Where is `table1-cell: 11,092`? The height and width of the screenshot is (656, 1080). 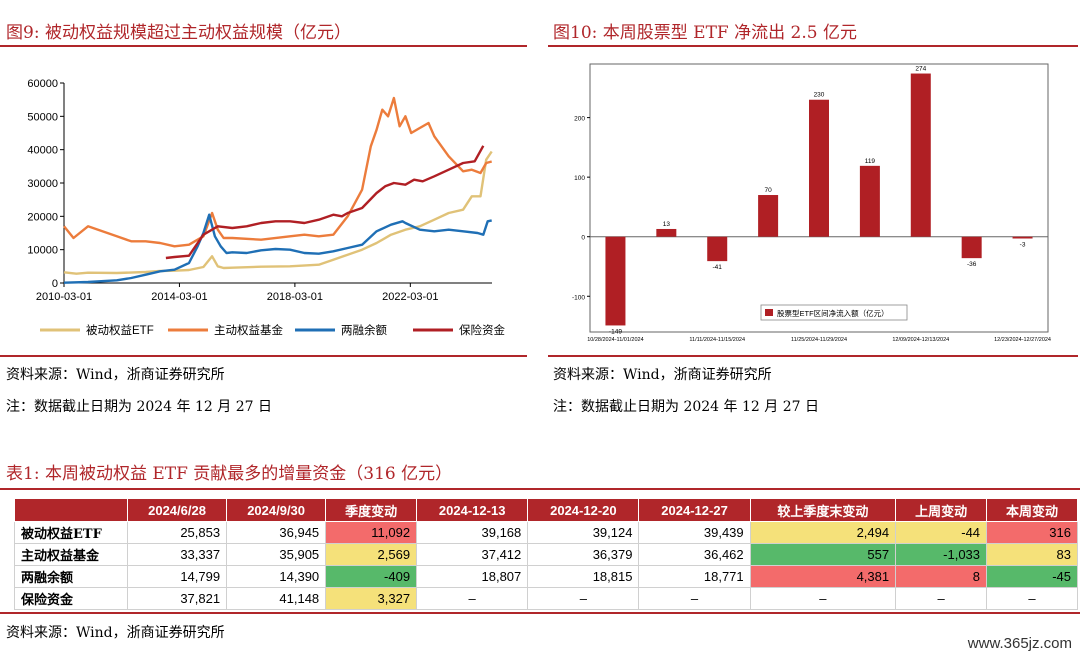
table1-cell: 11,092 is located at coordinates (371, 532).